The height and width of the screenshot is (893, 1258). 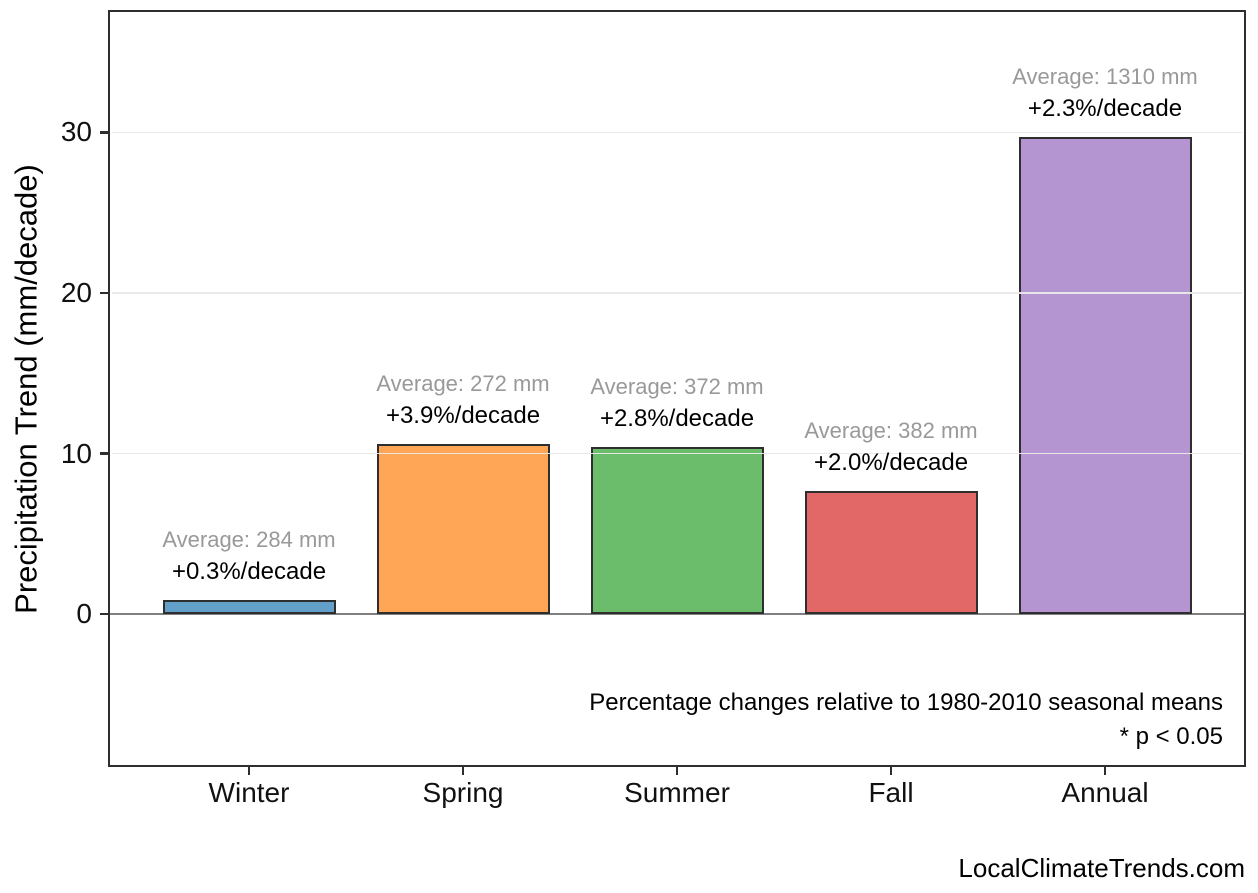 I want to click on annotation-line-2: * p < 0.05, so click(x=1171, y=736).